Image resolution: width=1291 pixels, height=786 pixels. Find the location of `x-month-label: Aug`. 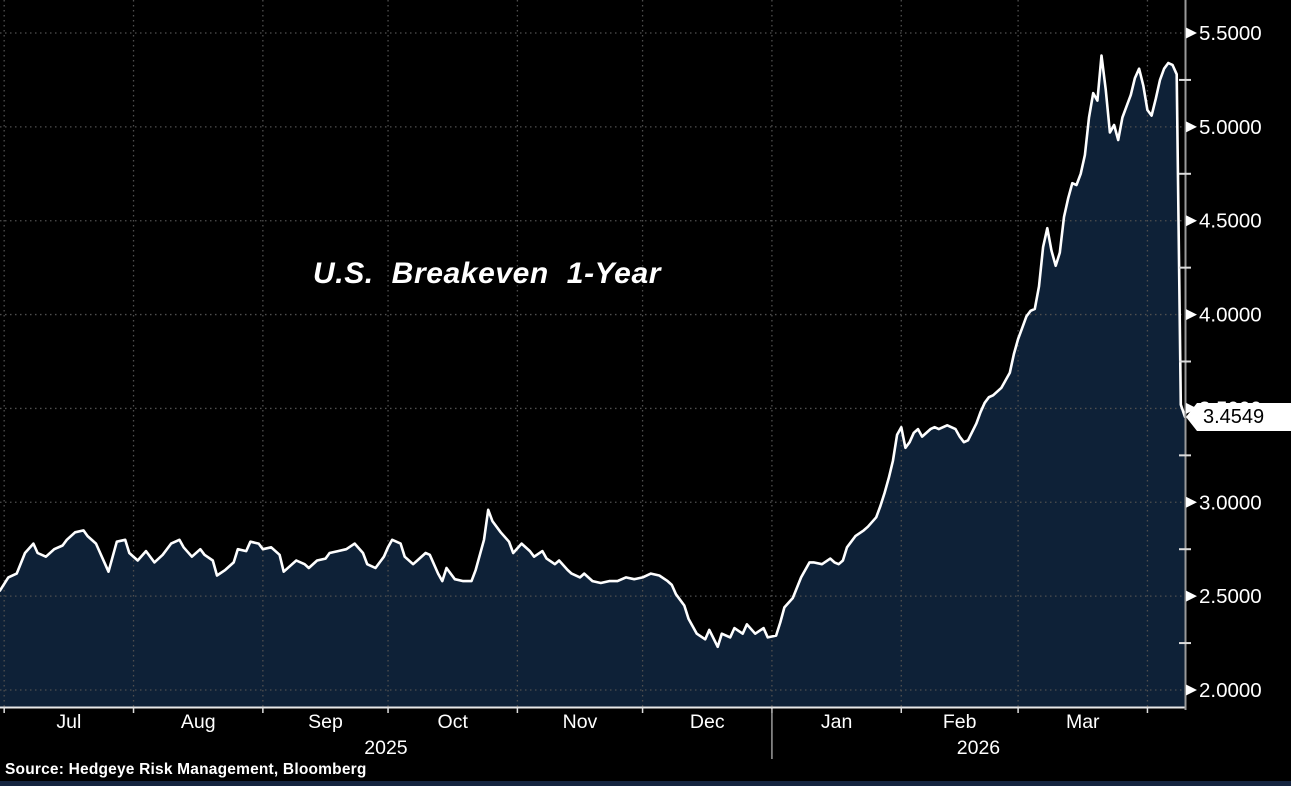

x-month-label: Aug is located at coordinates (198, 722).